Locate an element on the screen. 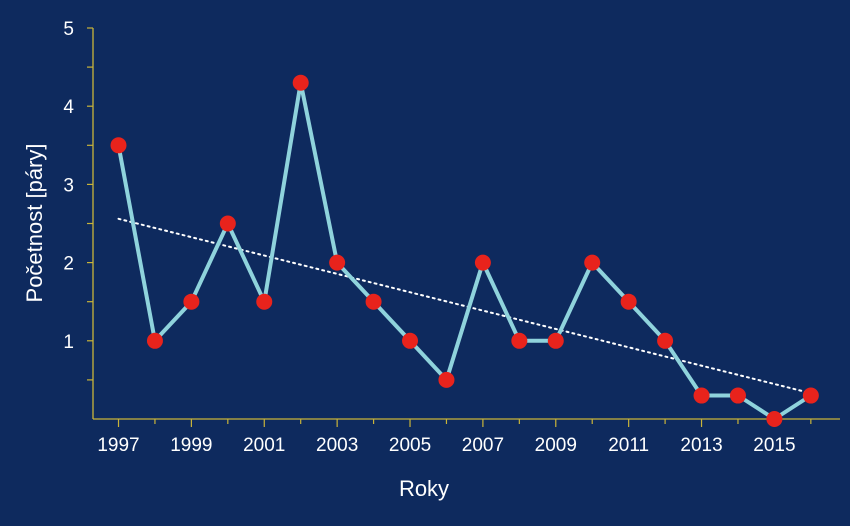 The image size is (850, 526). x-tick-label: 2011 is located at coordinates (628, 445).